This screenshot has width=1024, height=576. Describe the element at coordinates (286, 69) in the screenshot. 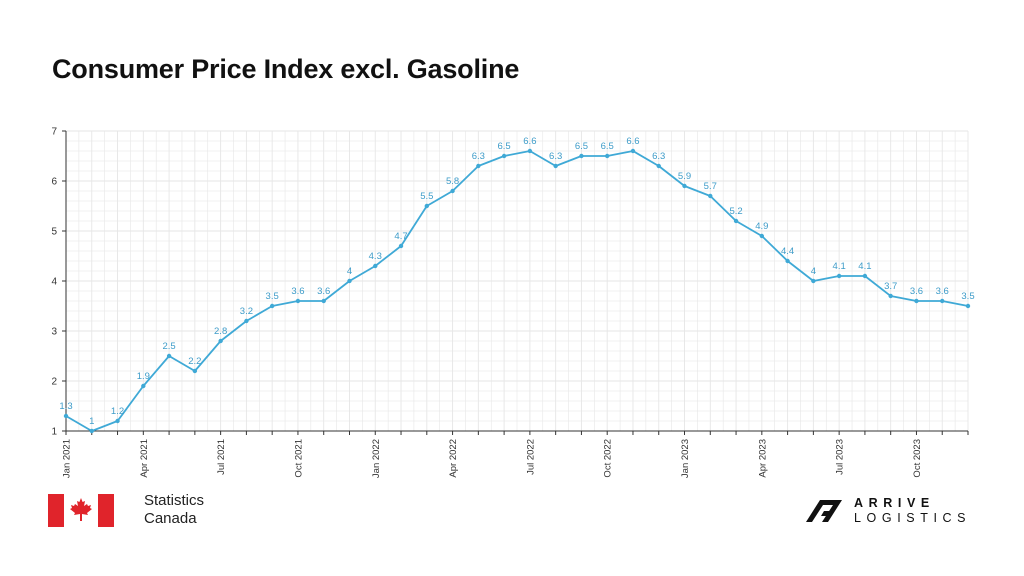

I see `chart-title: Consumer Price Index excl. Gasoline` at that location.